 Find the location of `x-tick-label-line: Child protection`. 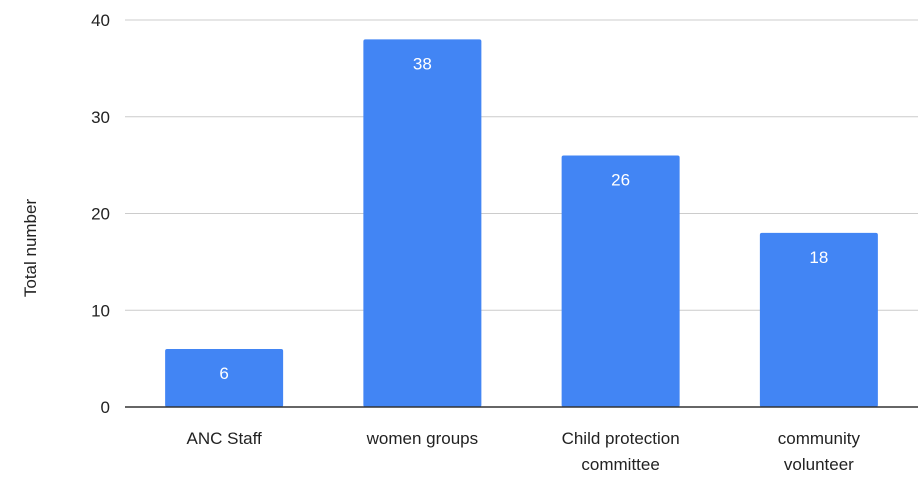

x-tick-label-line: Child protection is located at coordinates (621, 438).